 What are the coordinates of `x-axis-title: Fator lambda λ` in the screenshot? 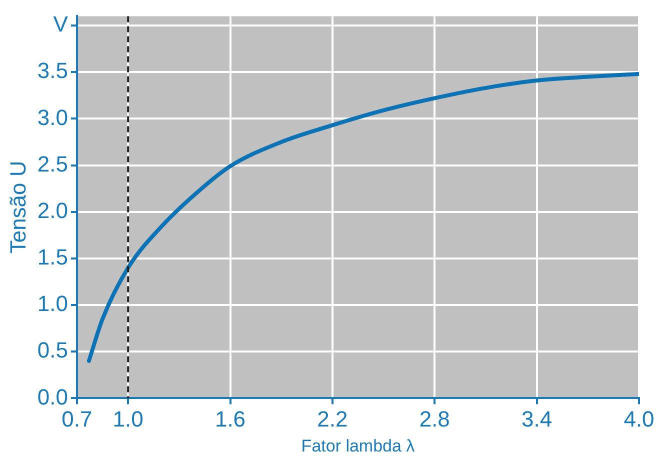 It's located at (358, 446).